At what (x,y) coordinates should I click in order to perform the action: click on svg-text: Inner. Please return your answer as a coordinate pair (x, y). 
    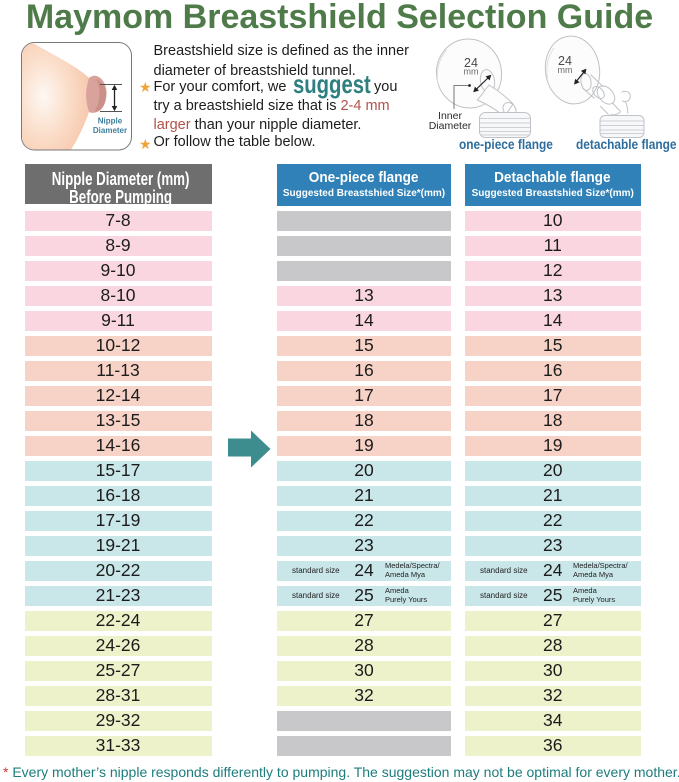
    Looking at the image, I should click on (450, 116).